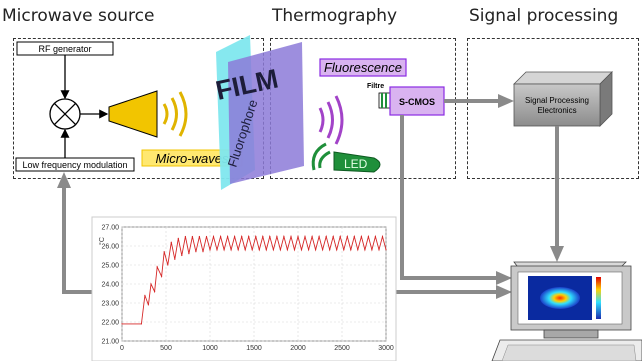 The width and height of the screenshot is (642, 361). I want to click on chart-to-modulation-arrow, so click(77, 240).